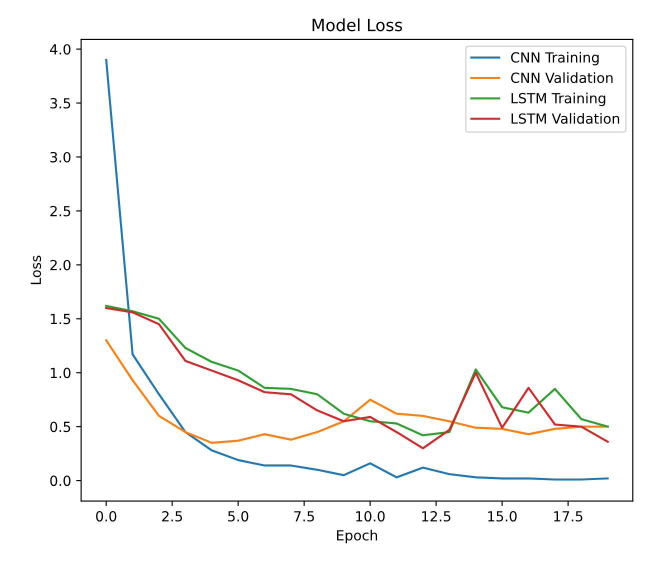 This screenshot has width=649, height=563. I want to click on legend-label: LSTM Validation, so click(566, 118).